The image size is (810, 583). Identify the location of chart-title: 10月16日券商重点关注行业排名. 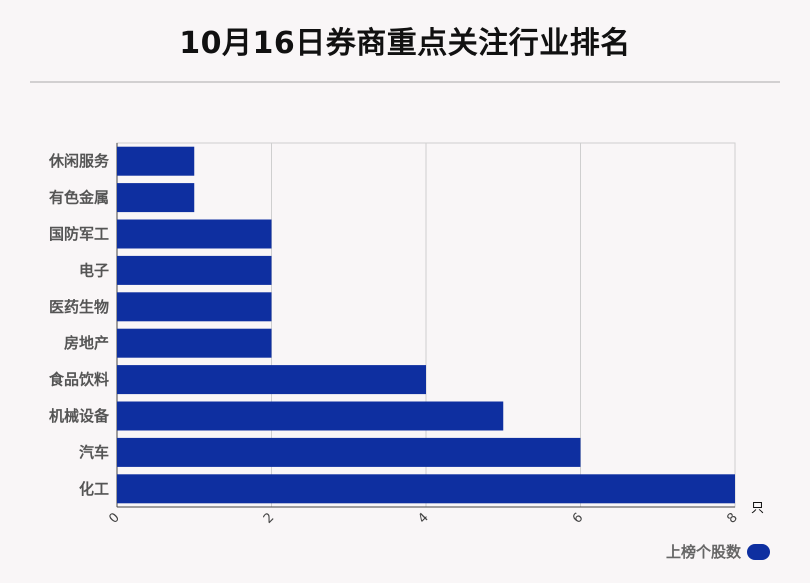
(405, 43).